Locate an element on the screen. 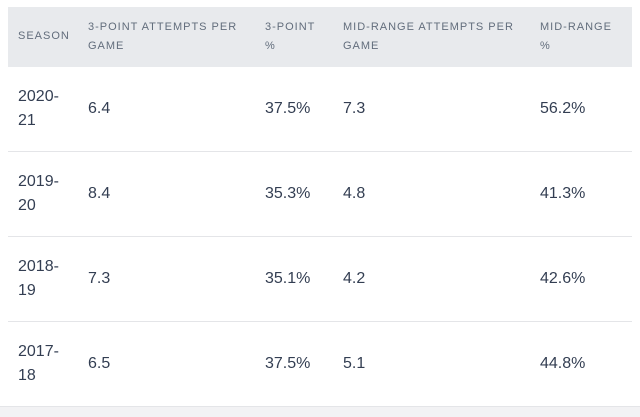 The width and height of the screenshot is (640, 417). cell-midrange-percent: 56.2% is located at coordinates (586, 109).